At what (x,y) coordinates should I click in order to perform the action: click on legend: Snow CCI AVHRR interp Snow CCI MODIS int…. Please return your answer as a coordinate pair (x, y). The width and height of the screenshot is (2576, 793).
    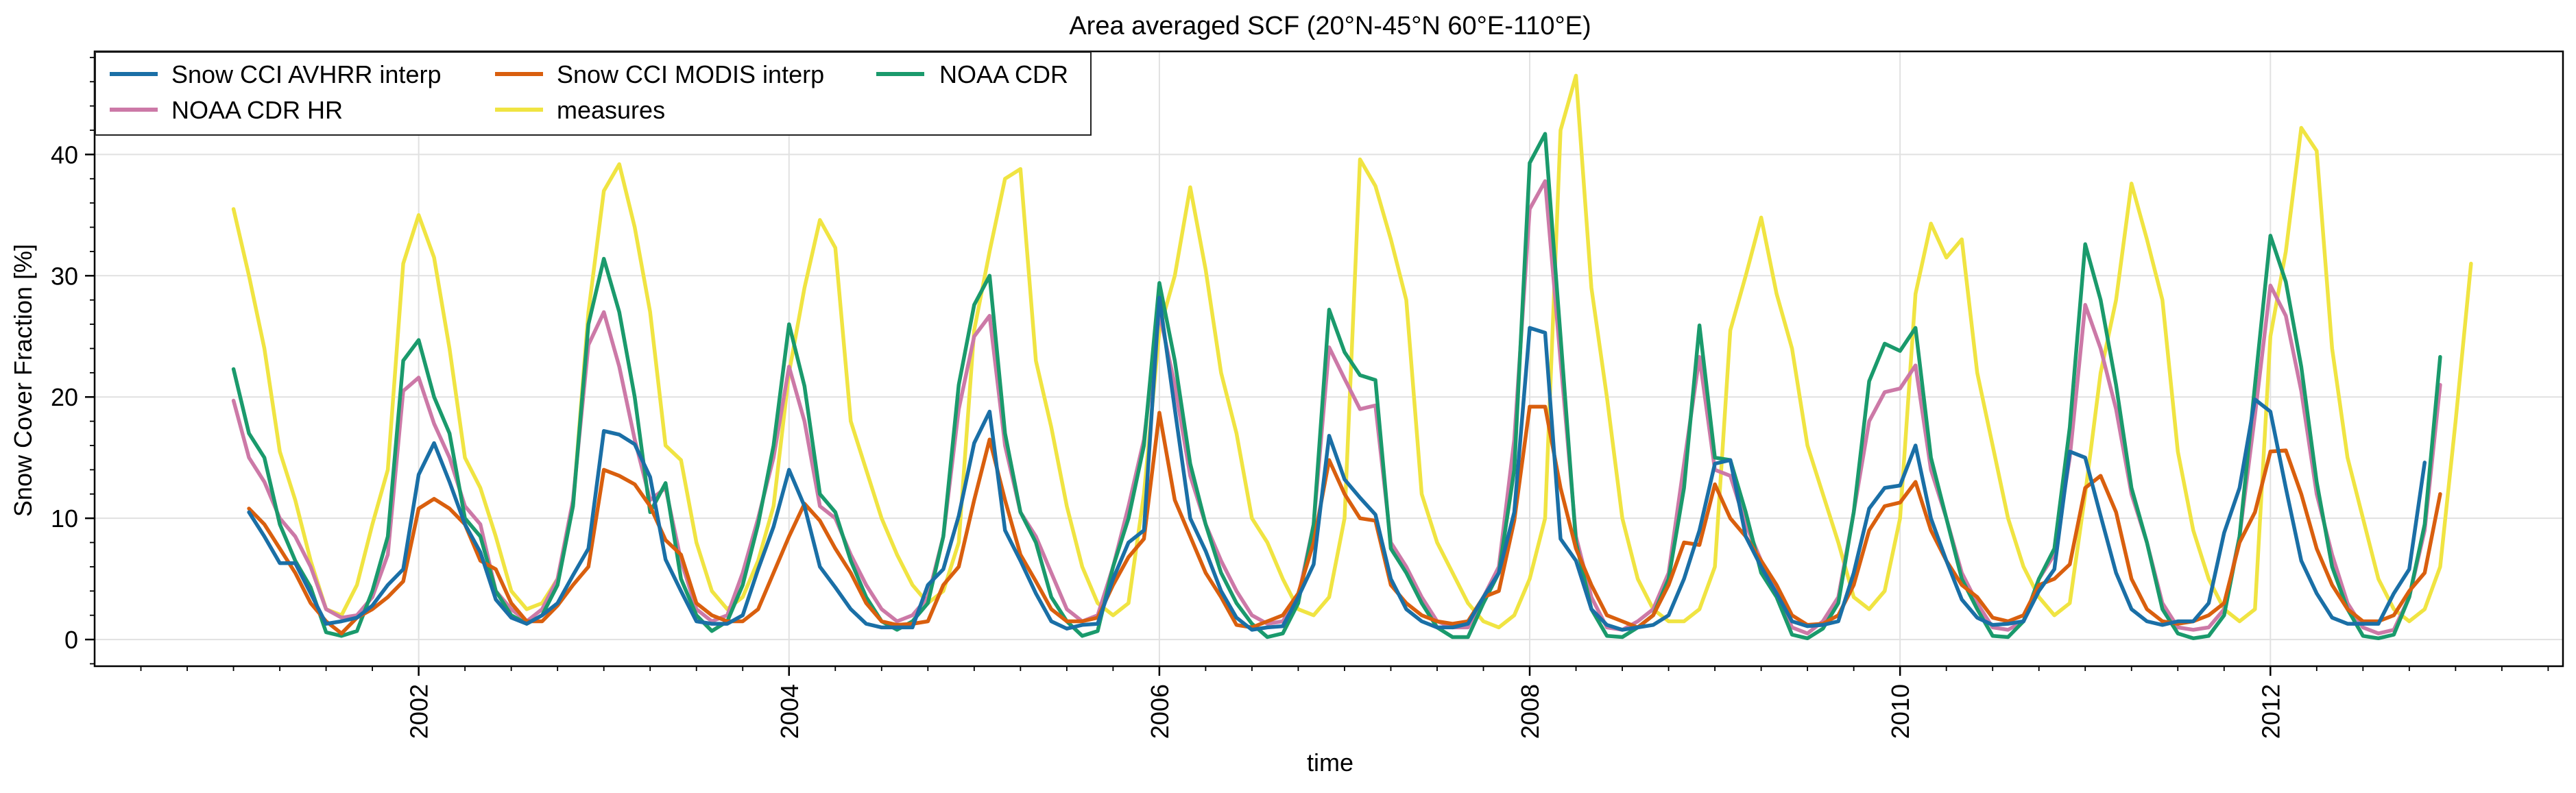
    Looking at the image, I should click on (594, 93).